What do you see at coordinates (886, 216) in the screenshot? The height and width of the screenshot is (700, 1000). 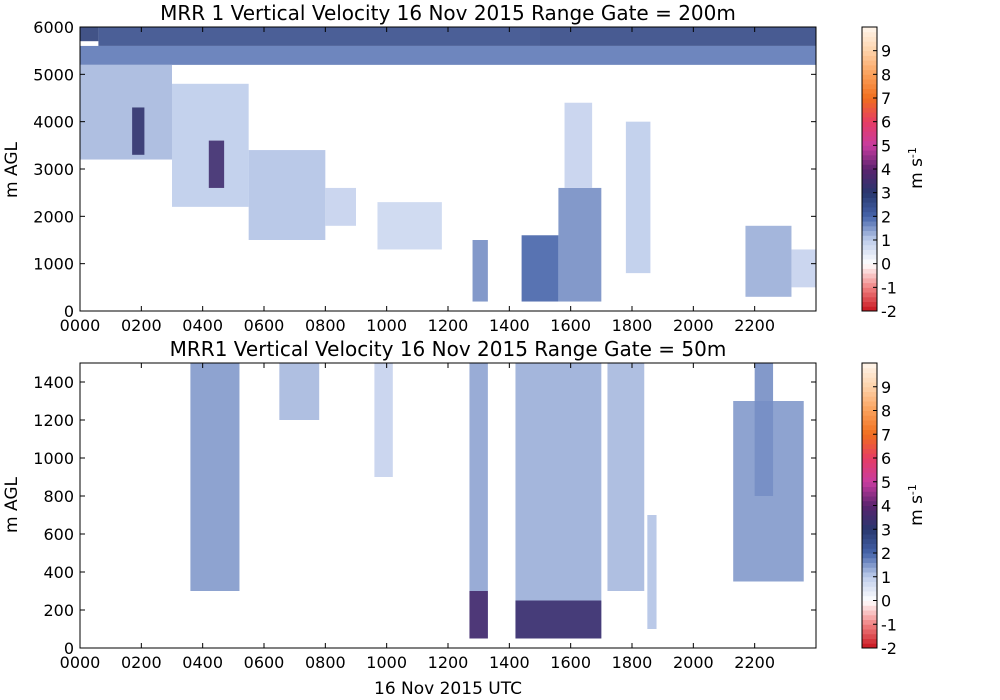 I see `colorbar-tick-label: 2` at bounding box center [886, 216].